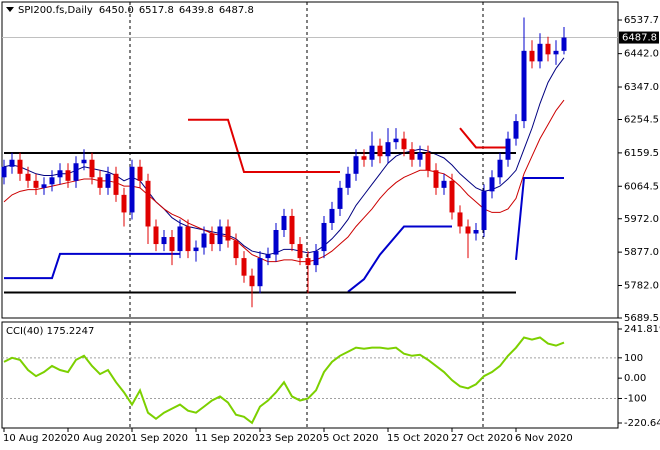 This screenshot has height=450, width=660. Describe the element at coordinates (99, 438) in the screenshot. I see `x-tick-label: 20 Aug 2020` at that location.